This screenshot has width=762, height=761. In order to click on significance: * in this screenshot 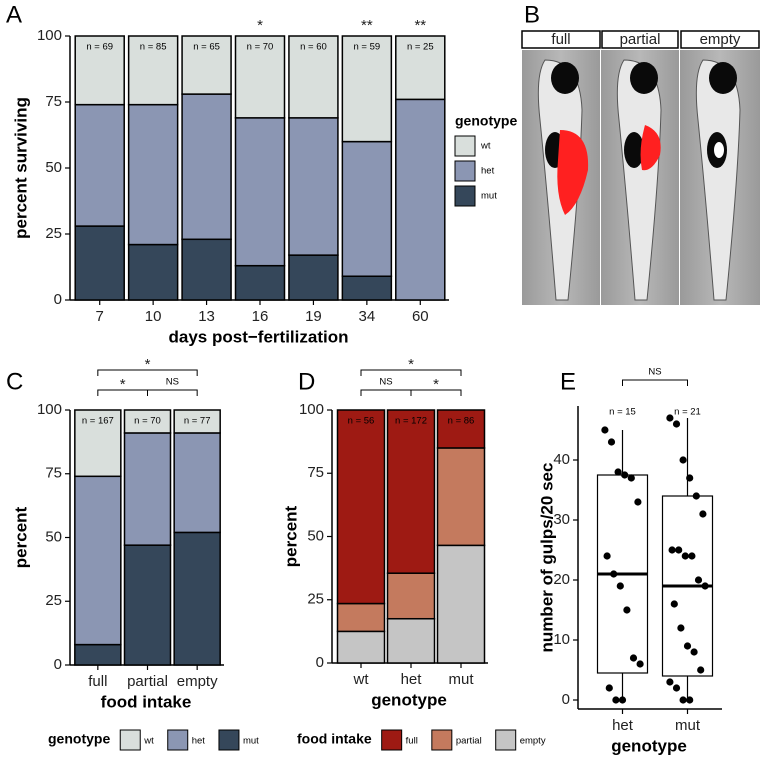, I will do `click(260, 25)`.